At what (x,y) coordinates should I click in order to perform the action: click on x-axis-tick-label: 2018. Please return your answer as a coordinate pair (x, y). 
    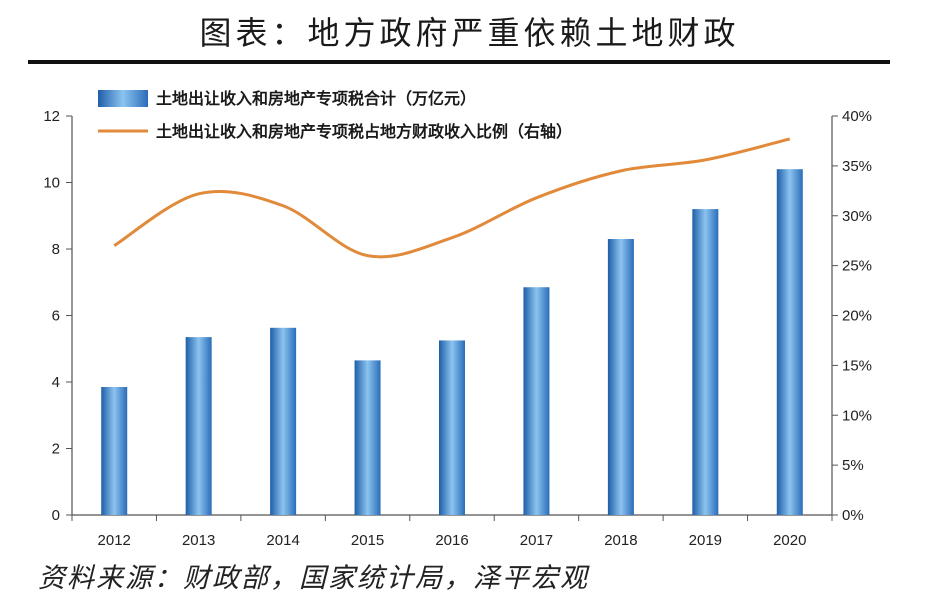
    Looking at the image, I should click on (620, 540).